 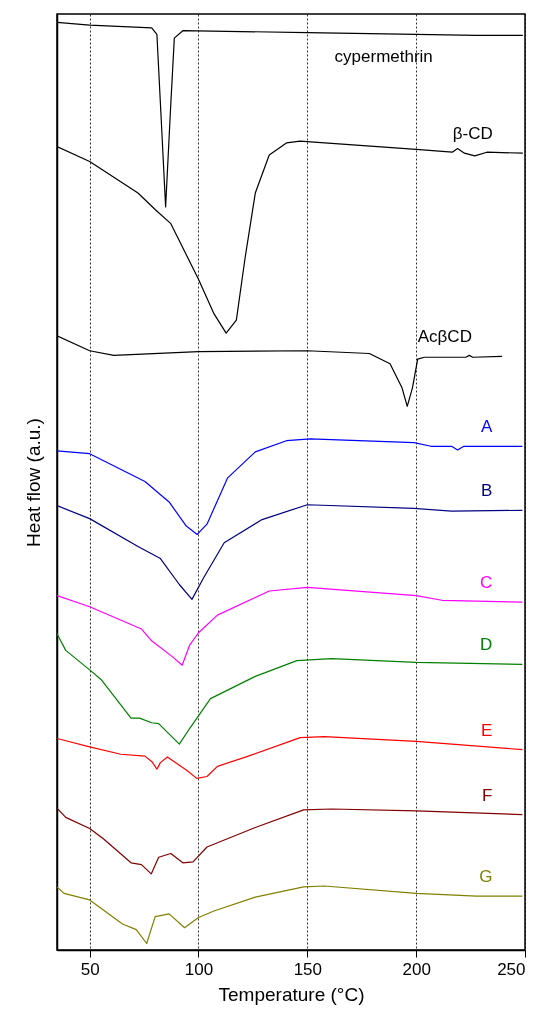 What do you see at coordinates (486, 583) in the screenshot?
I see `series-label: C` at bounding box center [486, 583].